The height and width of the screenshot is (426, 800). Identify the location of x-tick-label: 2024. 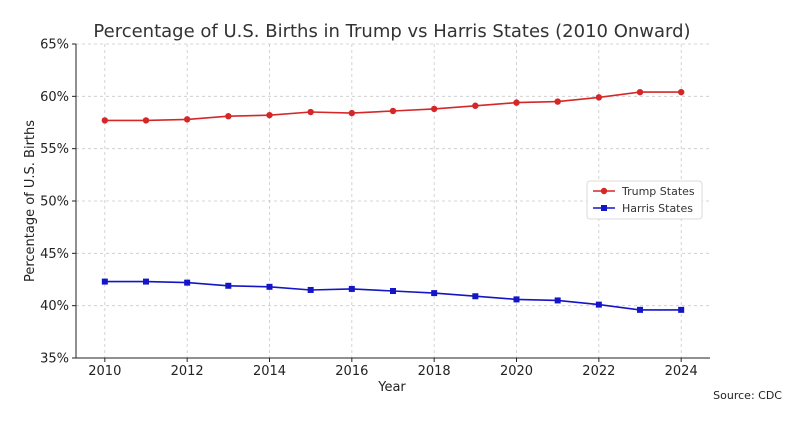
(681, 371).